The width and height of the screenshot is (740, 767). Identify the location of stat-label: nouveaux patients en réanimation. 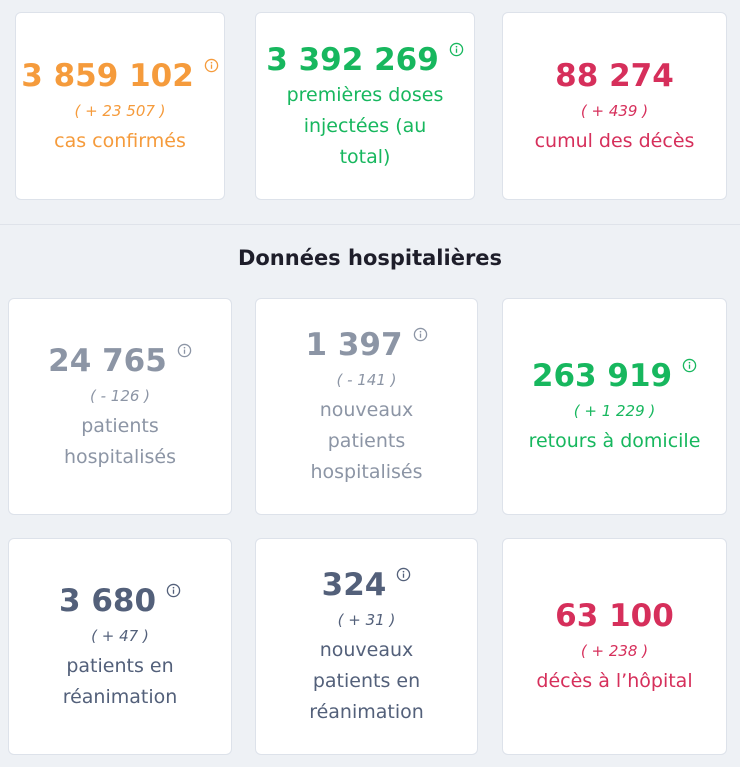
(366, 681).